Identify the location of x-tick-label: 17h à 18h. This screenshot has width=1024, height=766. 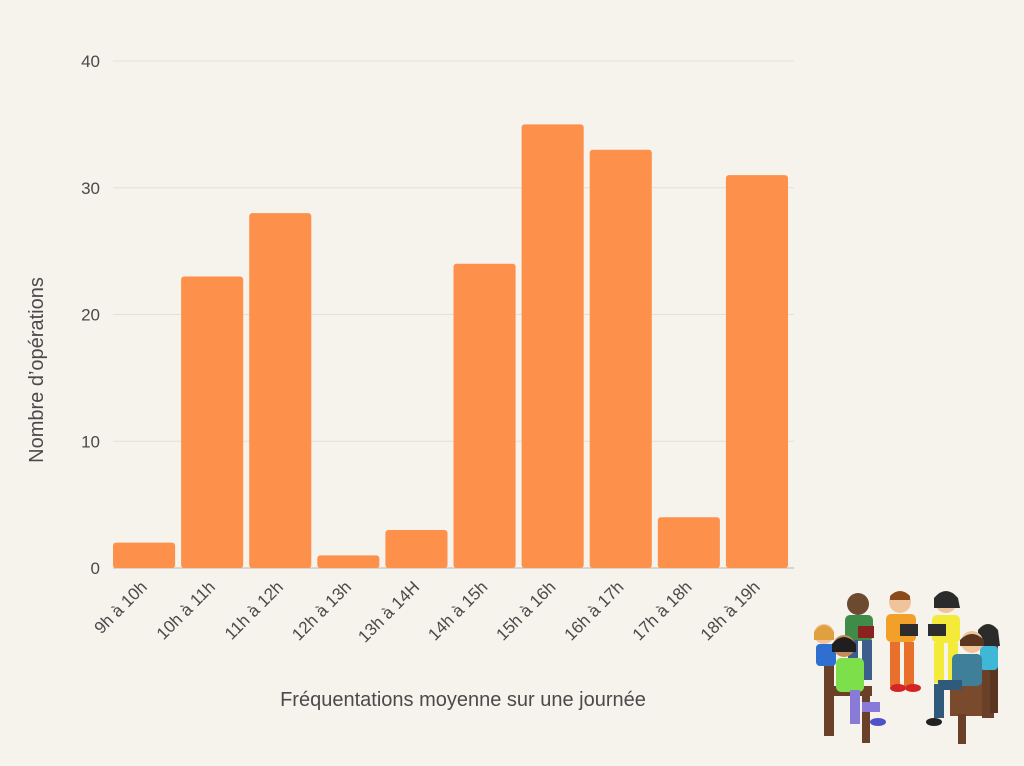
(662, 610).